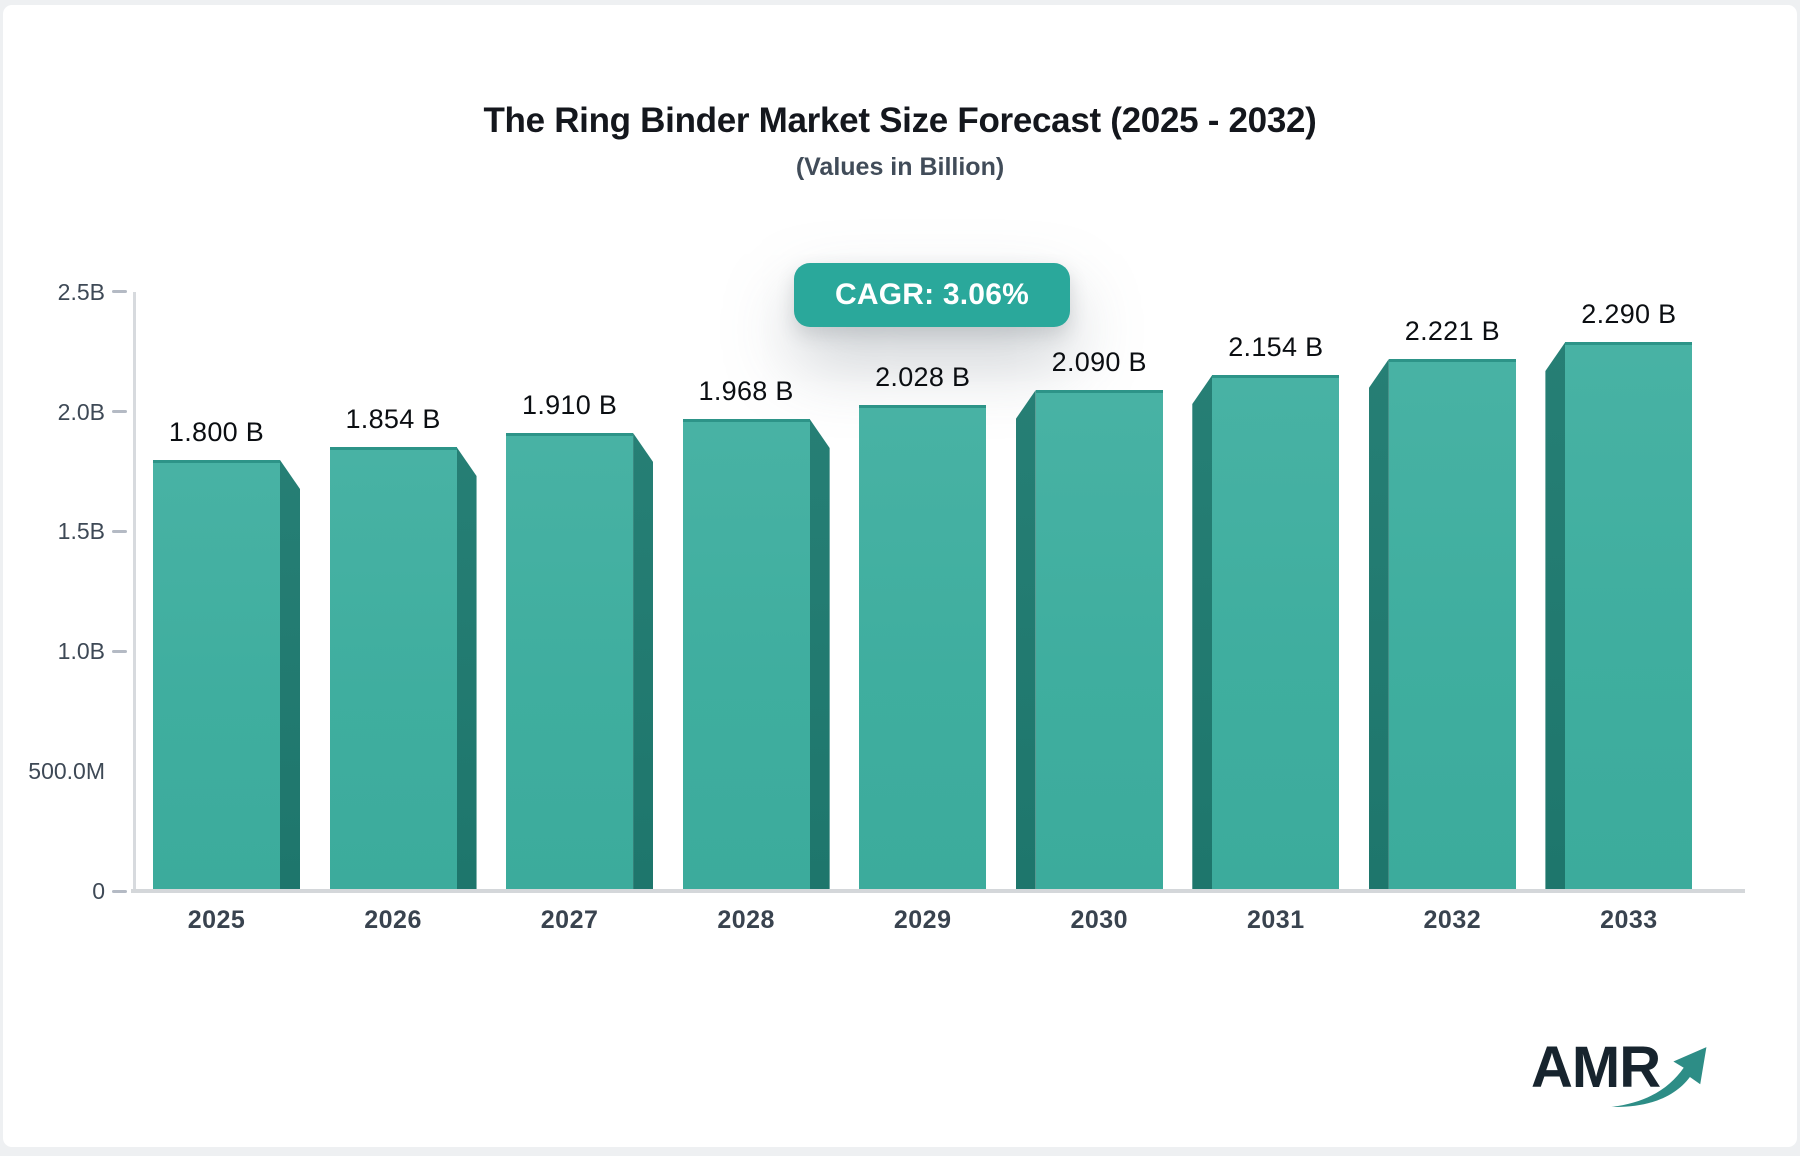  Describe the element at coordinates (393, 419) in the screenshot. I see `bar-value-label: 1.854 B` at that location.